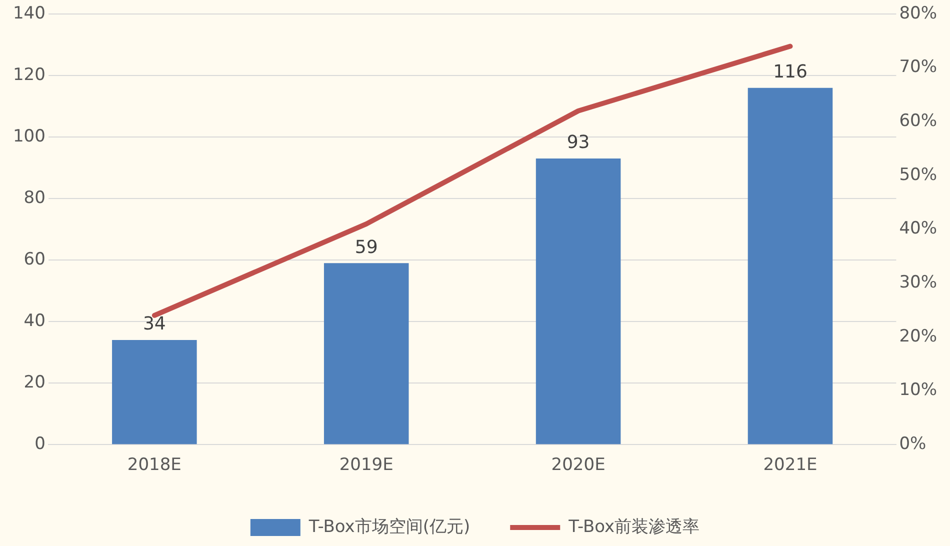  What do you see at coordinates (40, 444) in the screenshot?
I see `y-tick-label: 0` at bounding box center [40, 444].